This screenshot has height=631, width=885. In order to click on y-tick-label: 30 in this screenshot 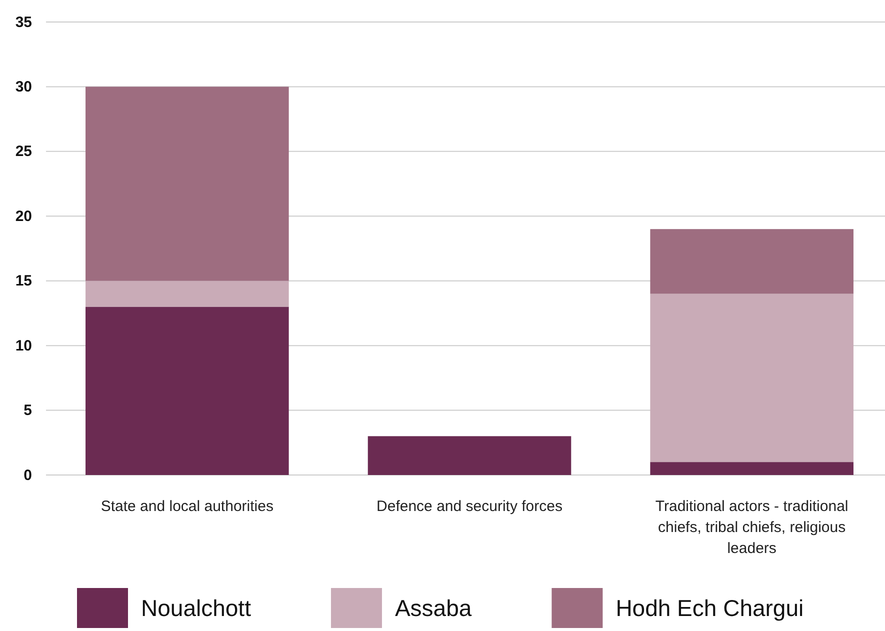, I will do `click(23, 87)`.